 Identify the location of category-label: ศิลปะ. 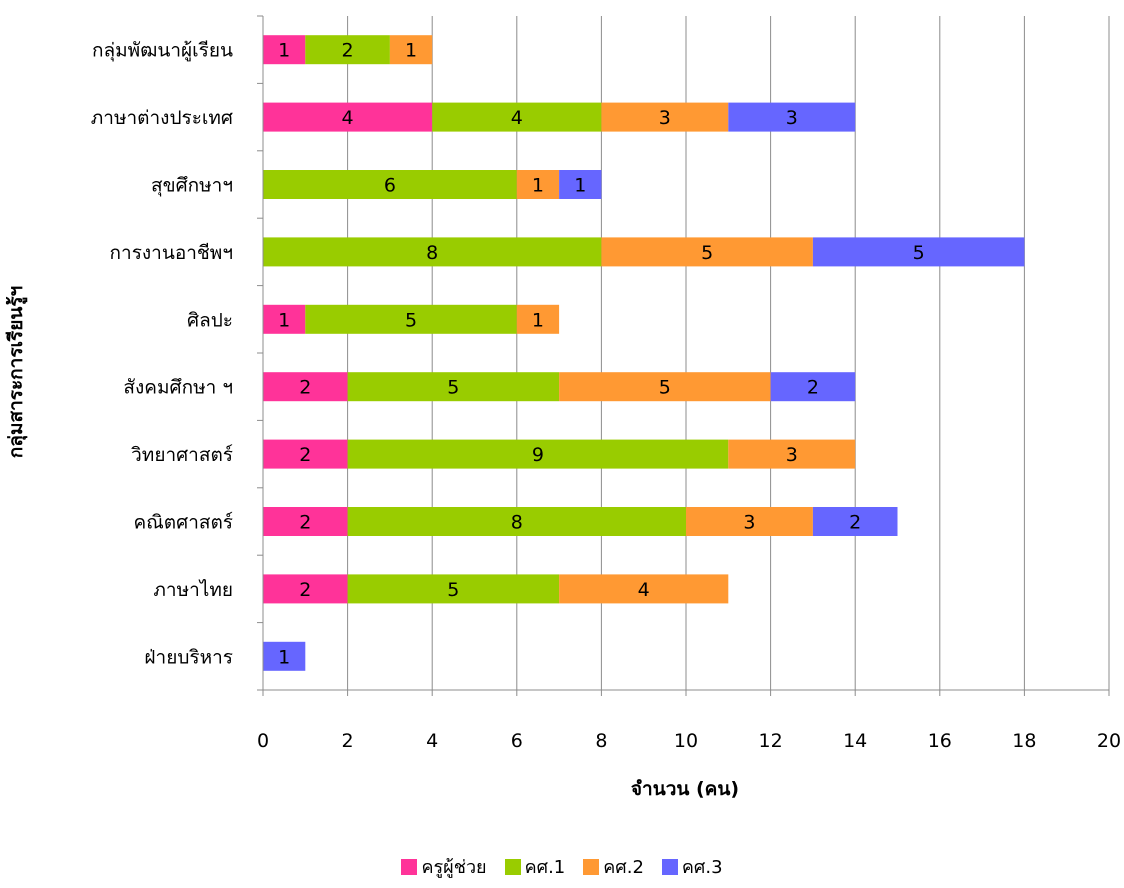
(210, 320).